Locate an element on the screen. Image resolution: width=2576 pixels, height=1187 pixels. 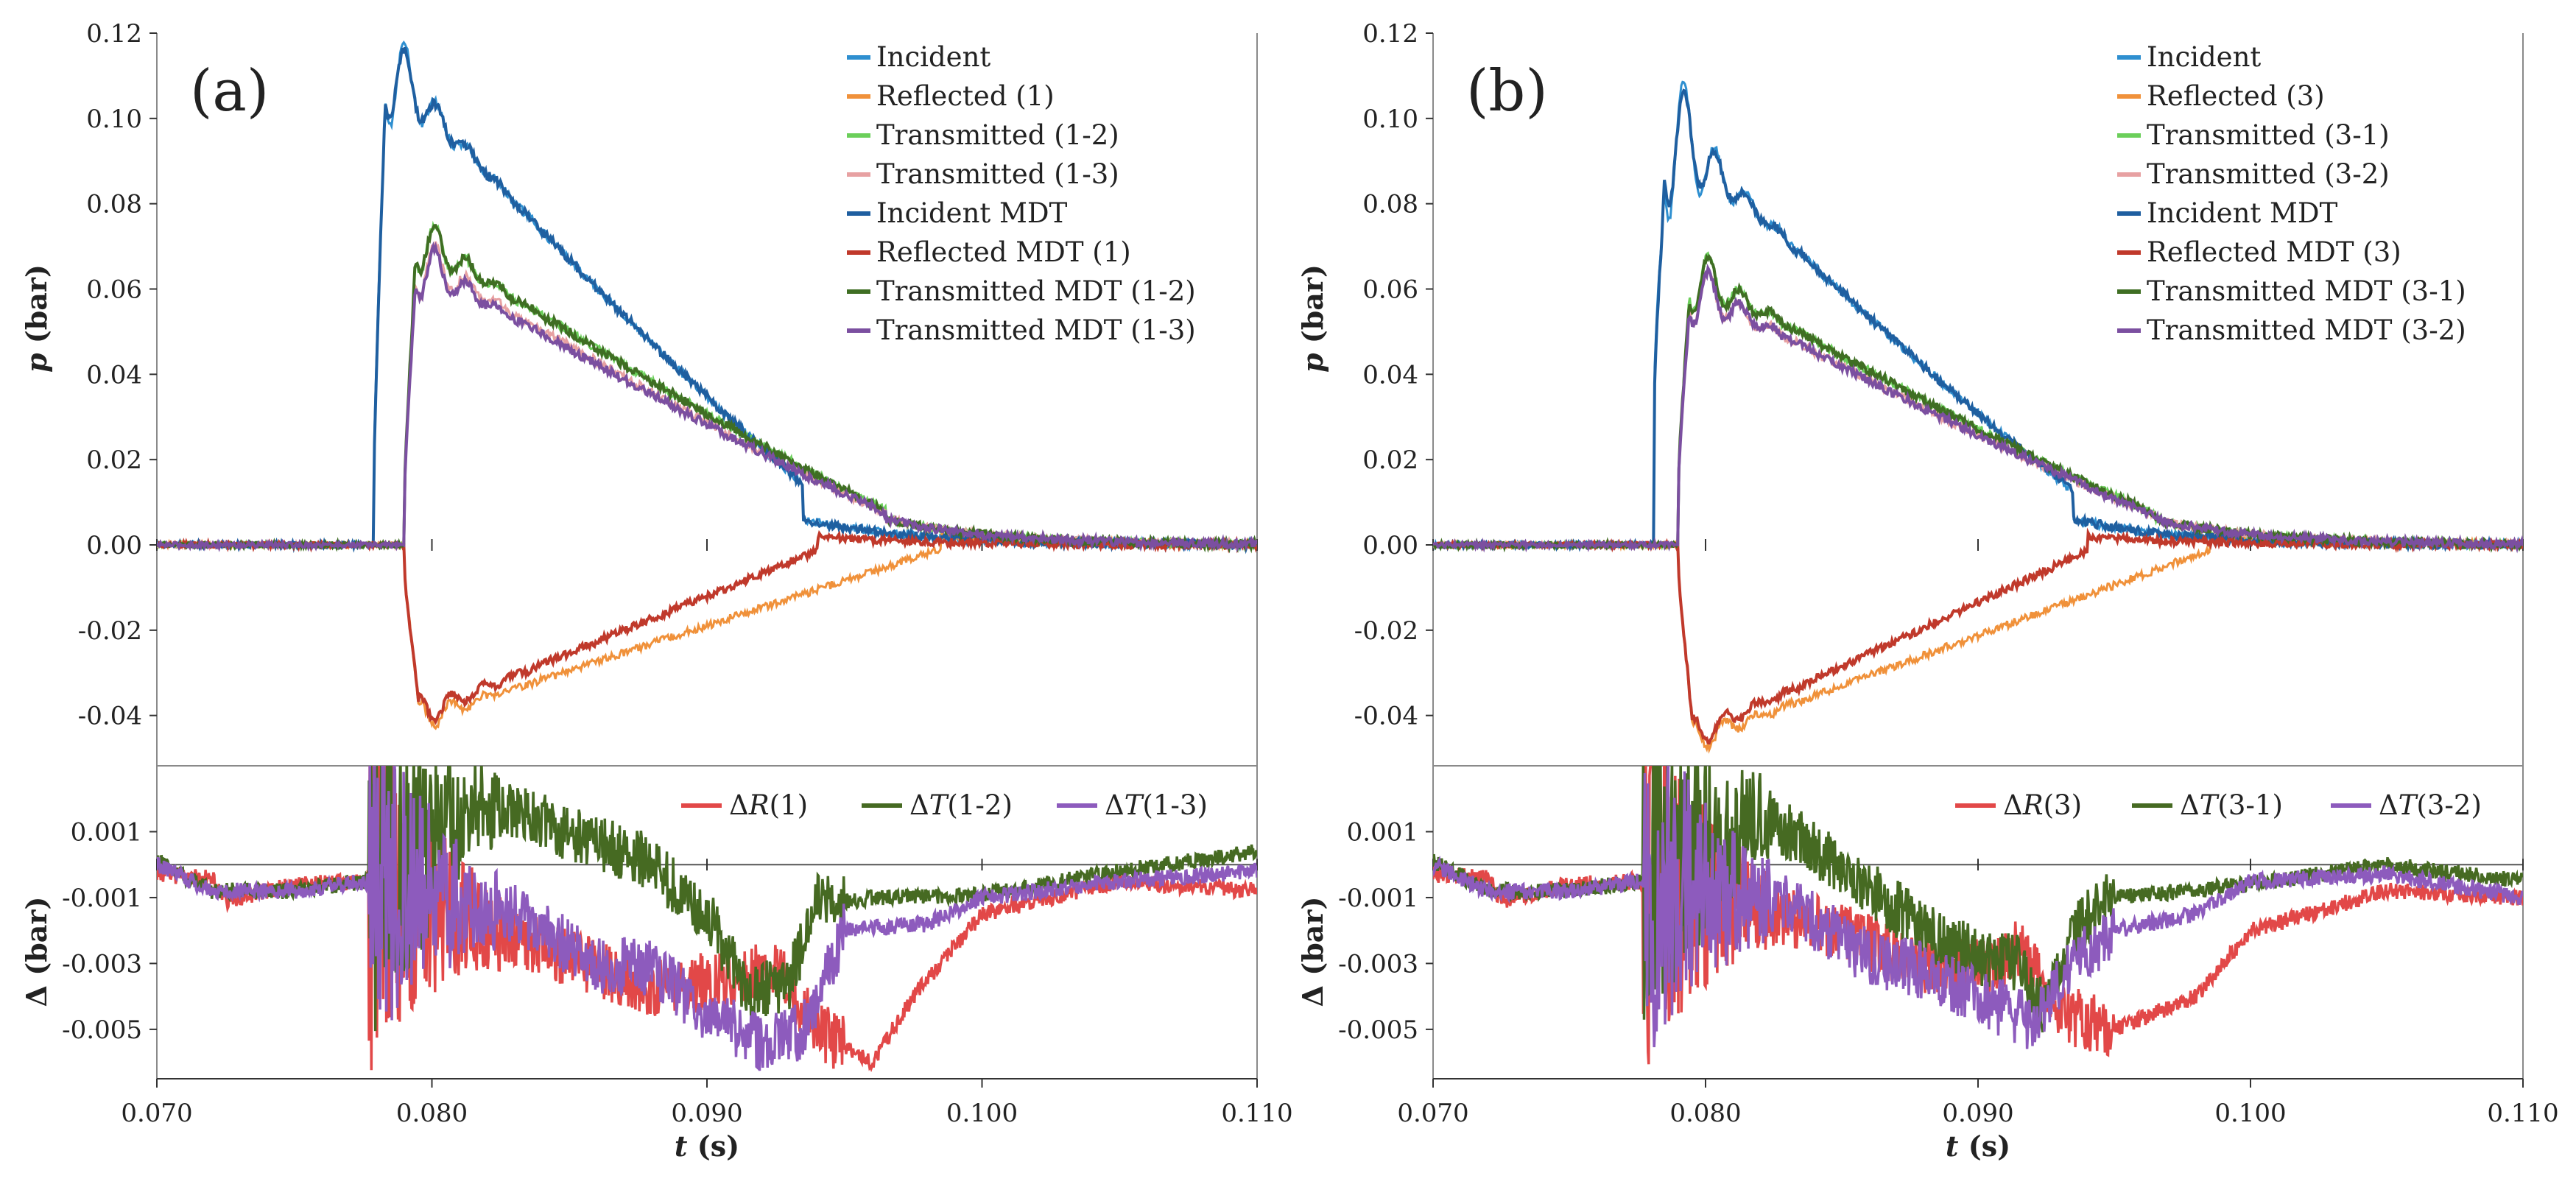
y-tick-label: 0.08 is located at coordinates (1390, 205).